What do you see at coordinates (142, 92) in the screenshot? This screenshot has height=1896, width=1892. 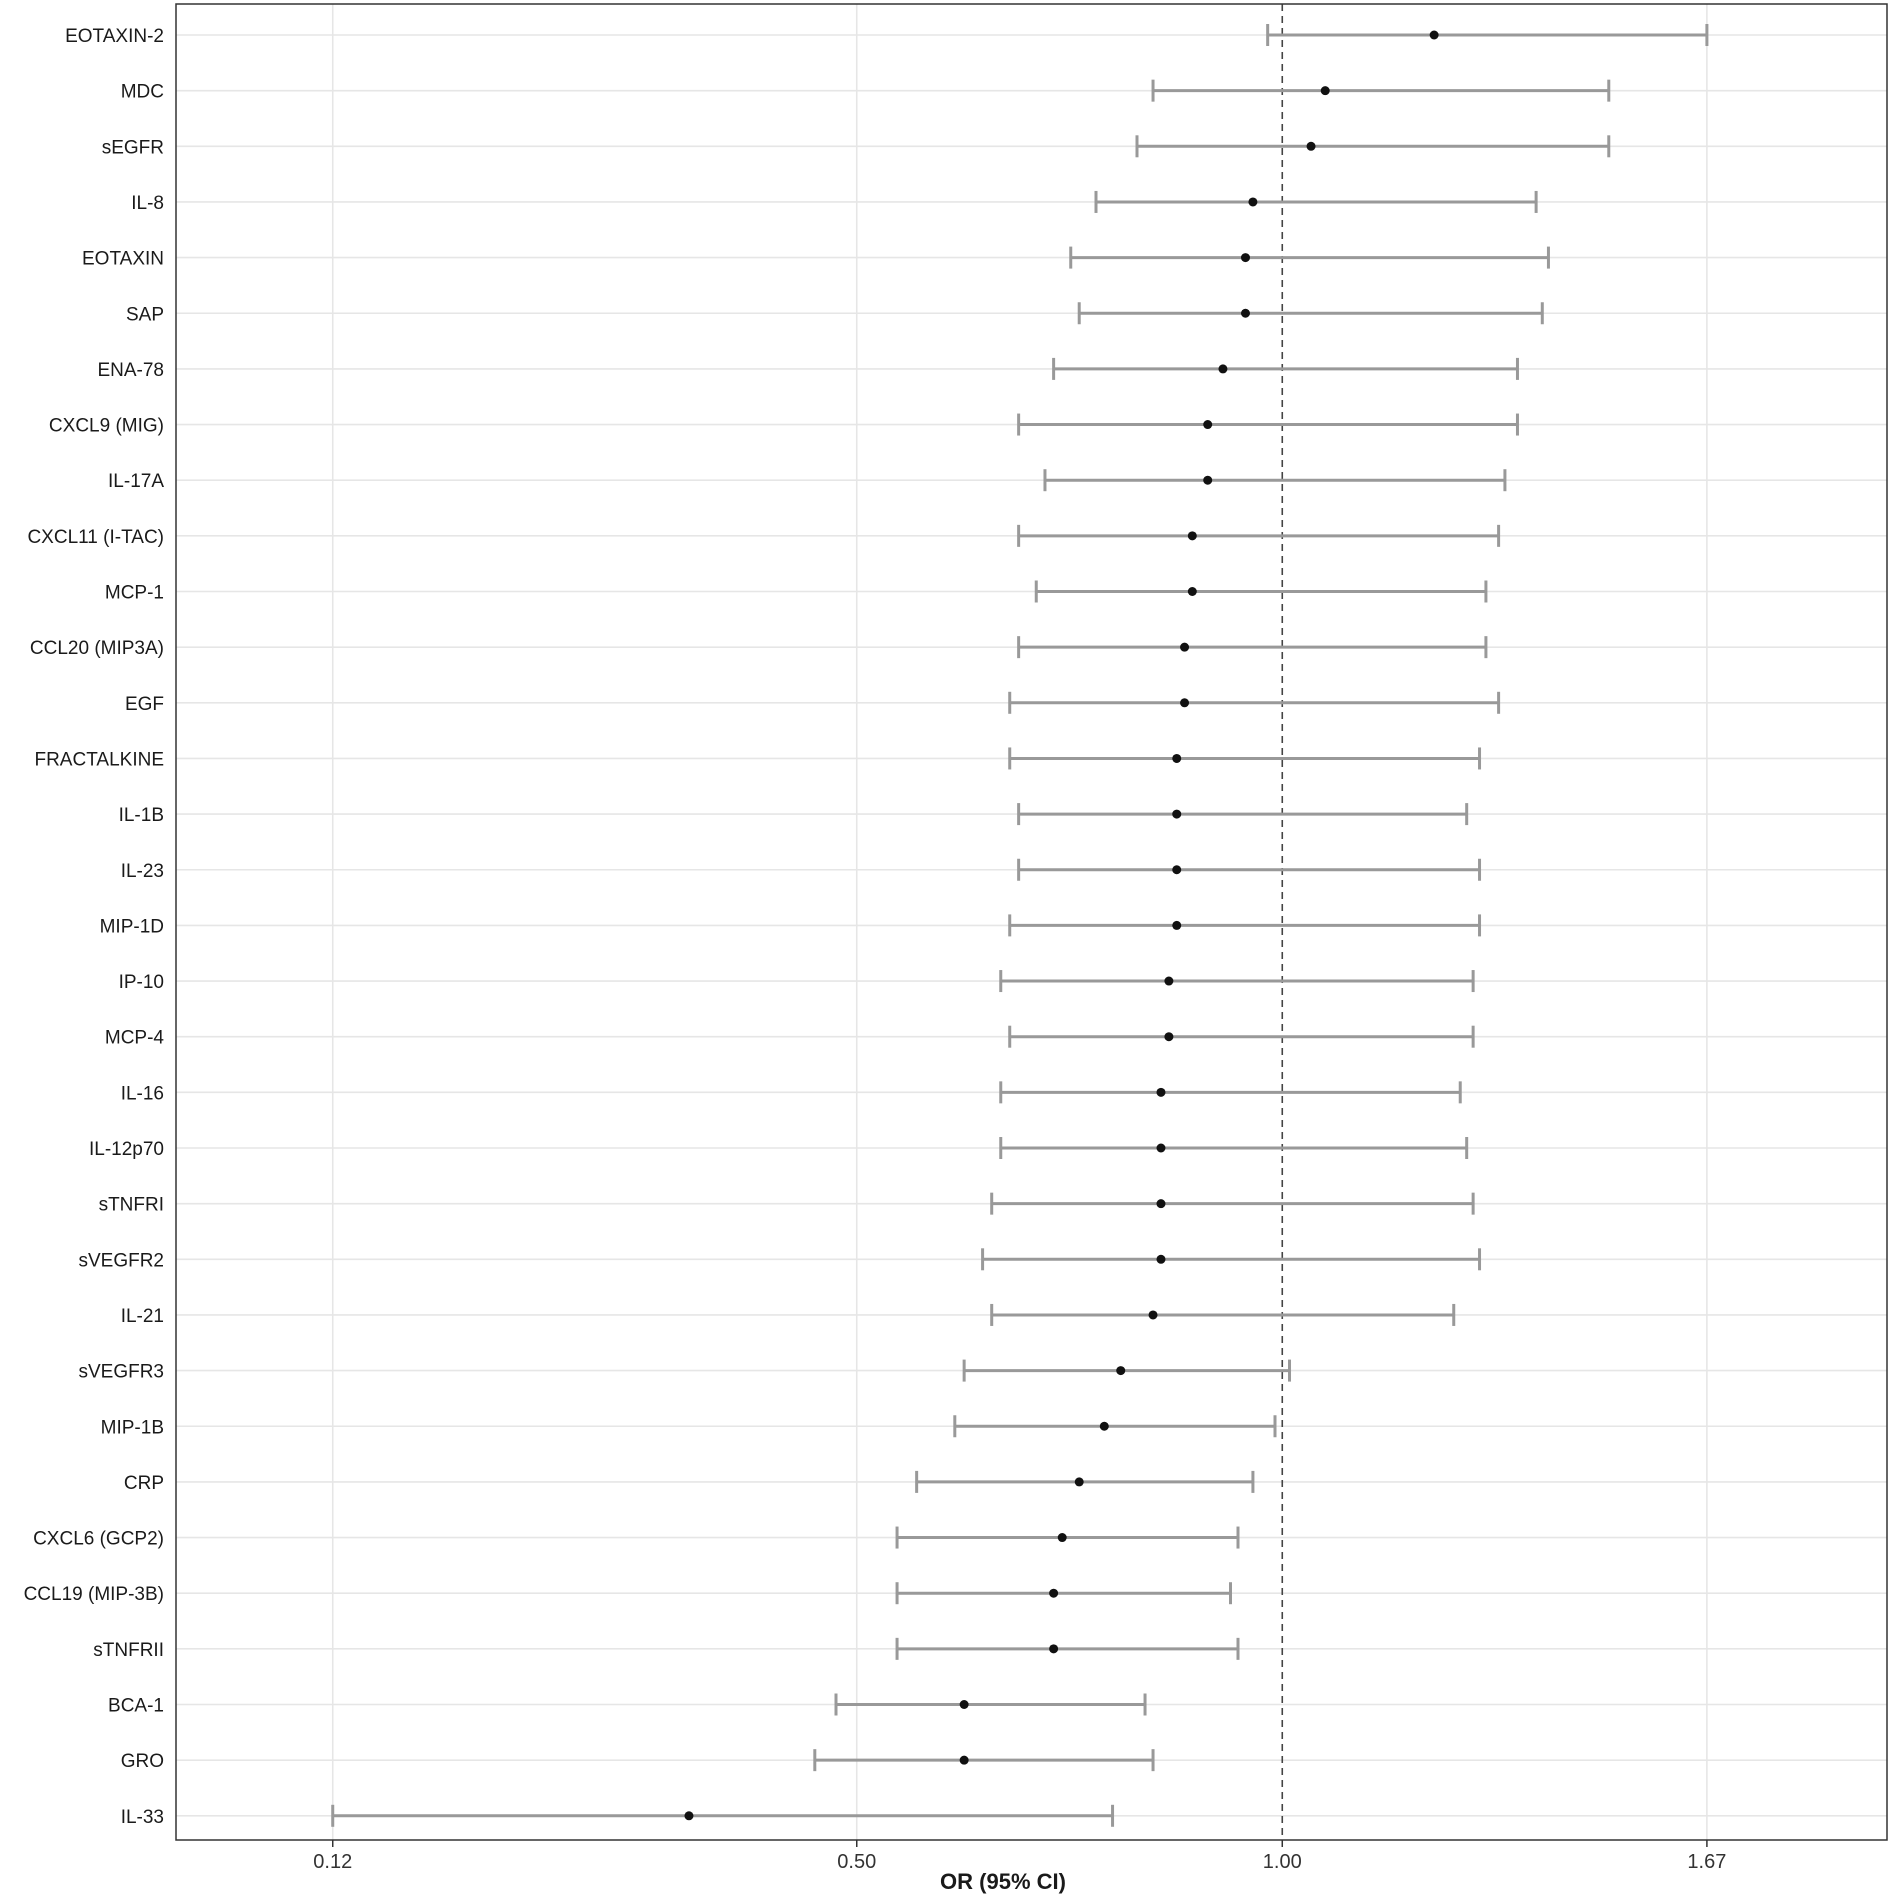 I see `row-label: MDC` at bounding box center [142, 92].